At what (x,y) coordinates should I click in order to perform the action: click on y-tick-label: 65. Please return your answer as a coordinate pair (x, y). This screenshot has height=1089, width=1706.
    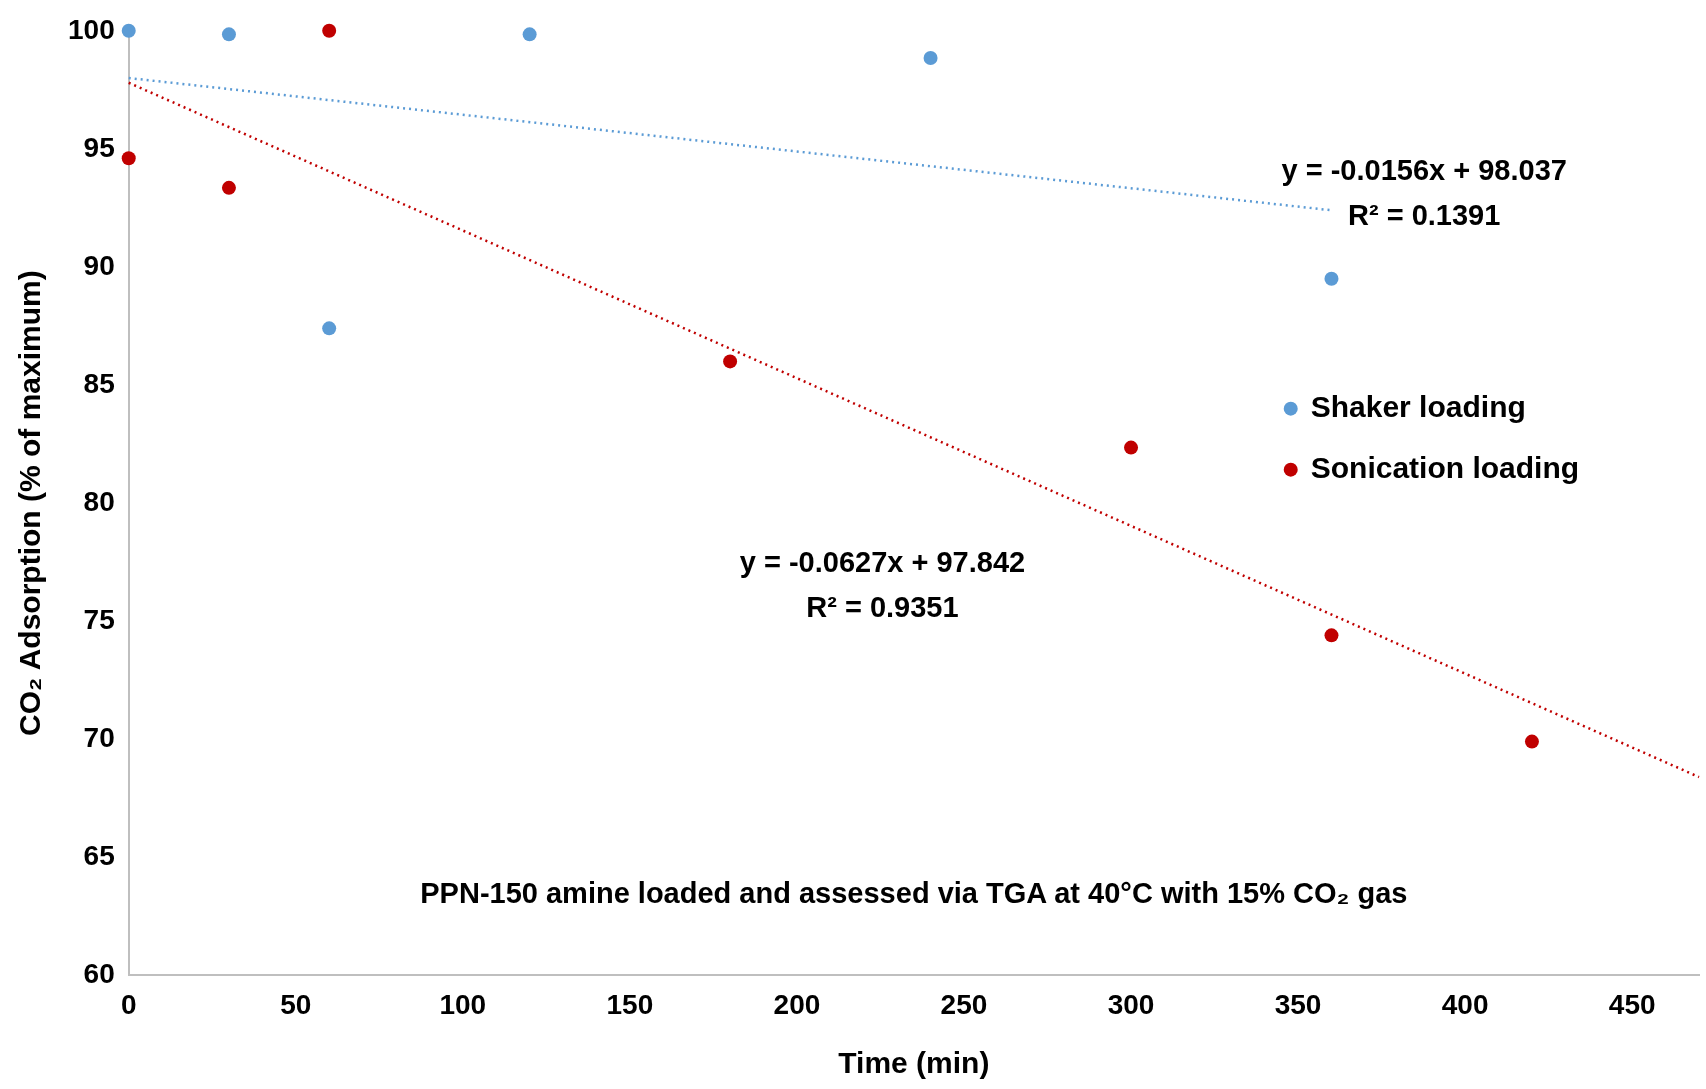
    Looking at the image, I should click on (99, 856).